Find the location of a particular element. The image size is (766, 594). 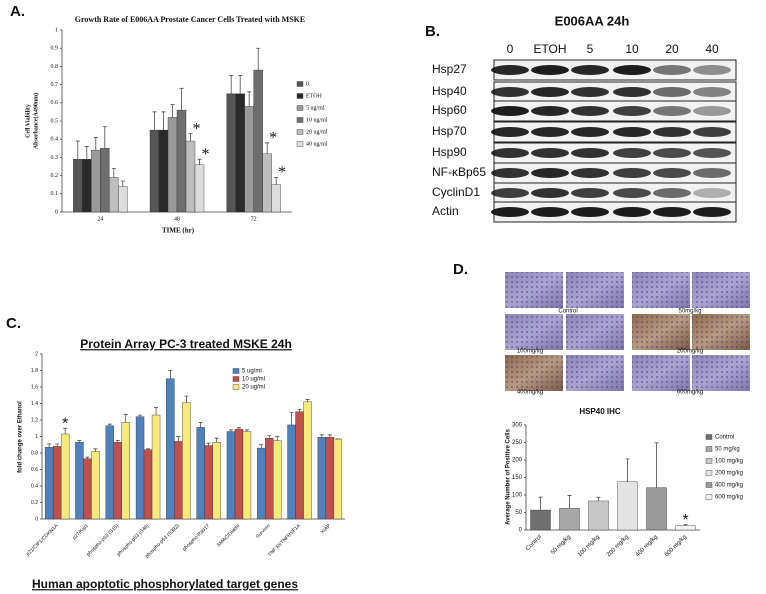

ihc-label: Control is located at coordinates (567, 312).